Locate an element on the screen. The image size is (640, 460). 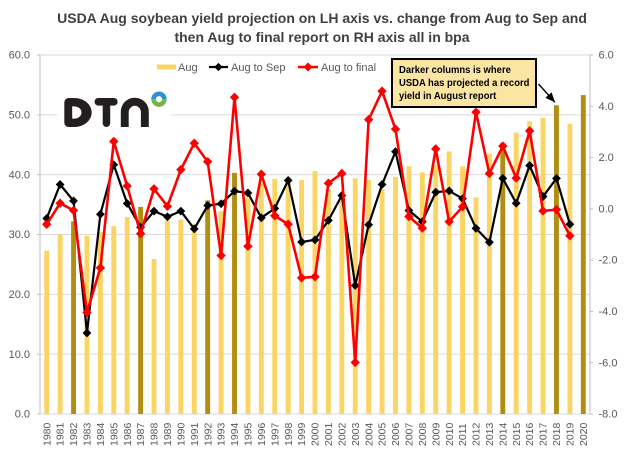
svg-text: 2012 is located at coordinates (477, 434).